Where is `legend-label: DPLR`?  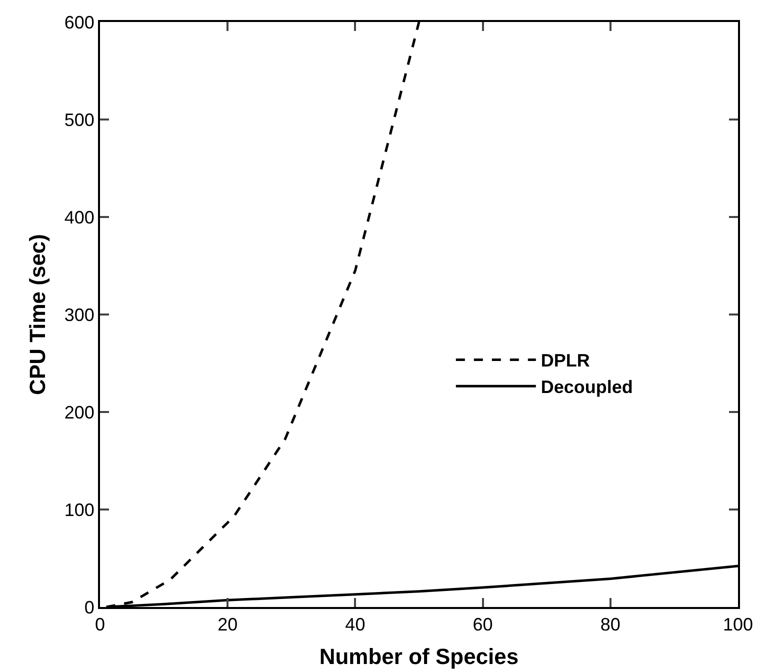 legend-label: DPLR is located at coordinates (565, 360).